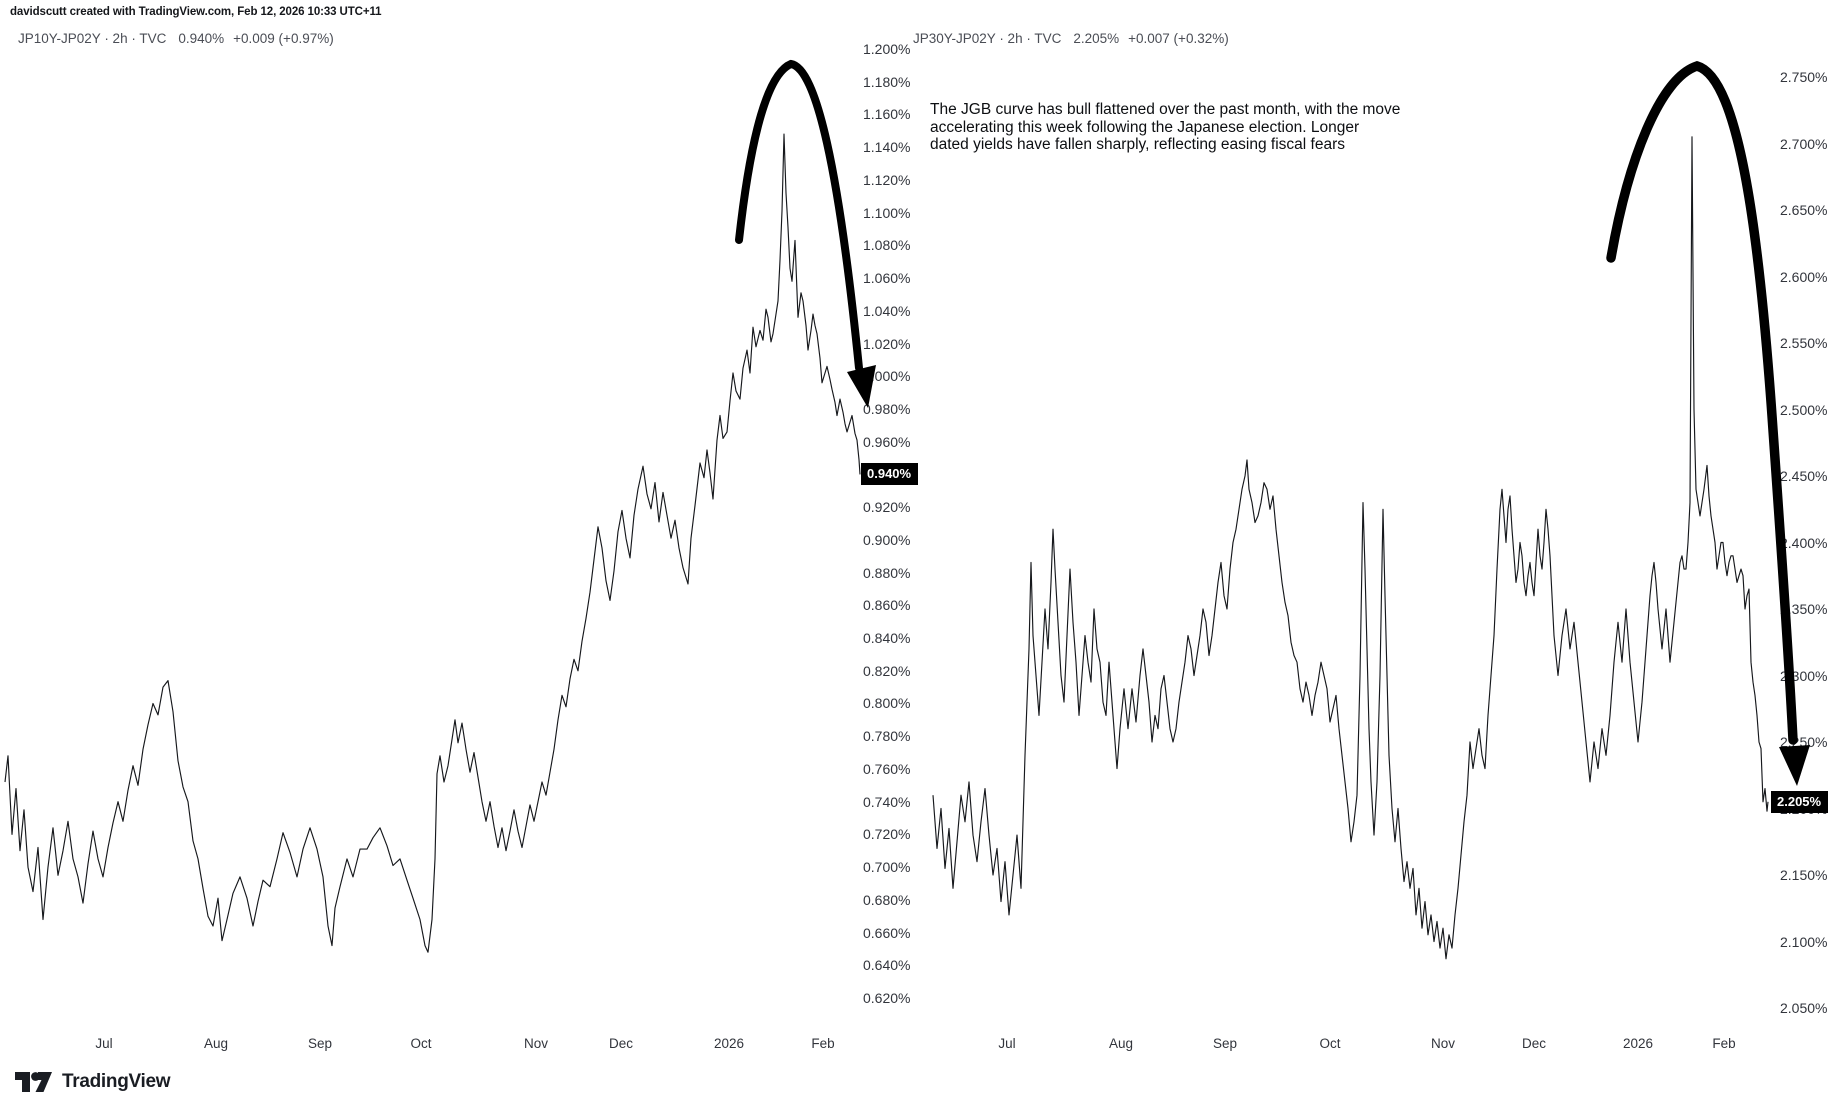  Describe the element at coordinates (283, 38) in the screenshot. I see `legend-change: +0.009 (+0.97%)` at that location.